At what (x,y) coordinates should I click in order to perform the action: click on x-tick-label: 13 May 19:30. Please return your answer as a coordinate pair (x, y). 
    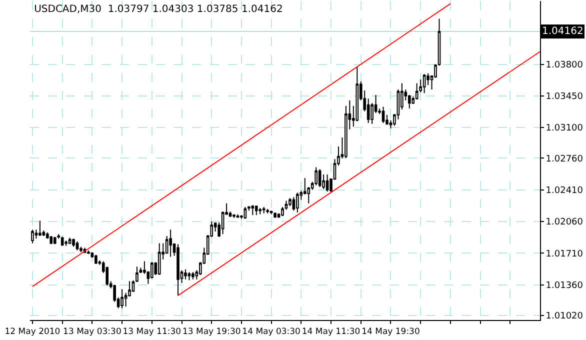
    Looking at the image, I should click on (211, 332).